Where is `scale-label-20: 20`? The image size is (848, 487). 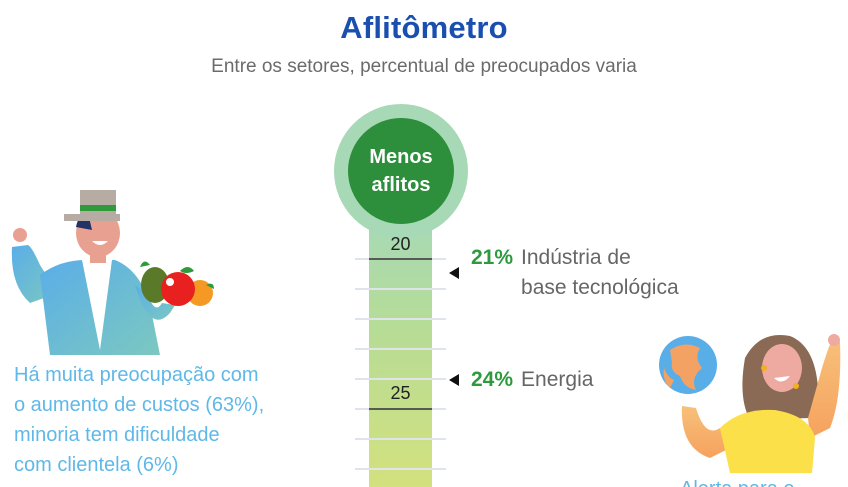
scale-label-20: 20 is located at coordinates (400, 244).